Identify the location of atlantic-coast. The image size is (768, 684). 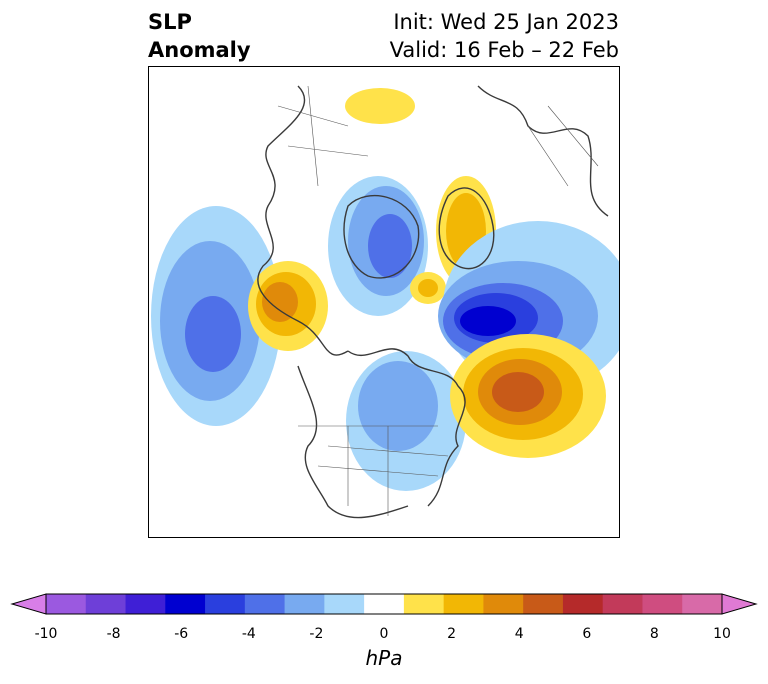
(406, 427).